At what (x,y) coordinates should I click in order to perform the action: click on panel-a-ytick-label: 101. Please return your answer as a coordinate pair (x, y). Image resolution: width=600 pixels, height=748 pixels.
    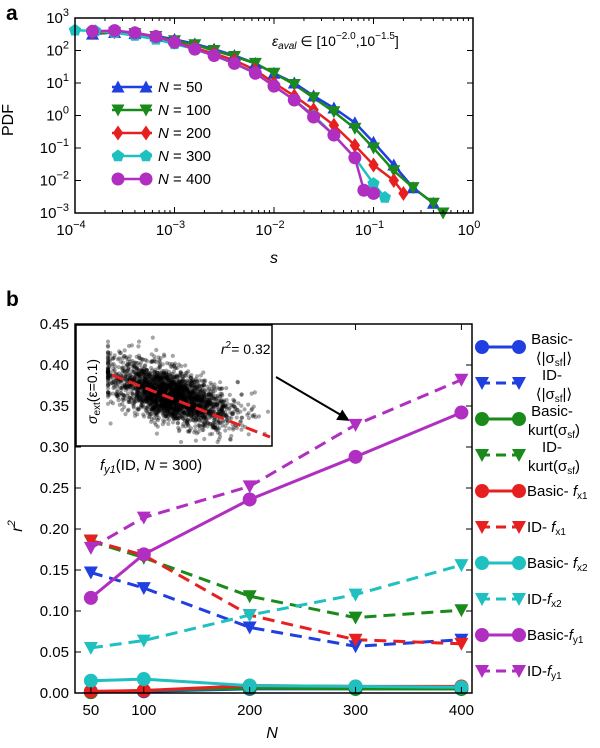
    Looking at the image, I should click on (57, 82).